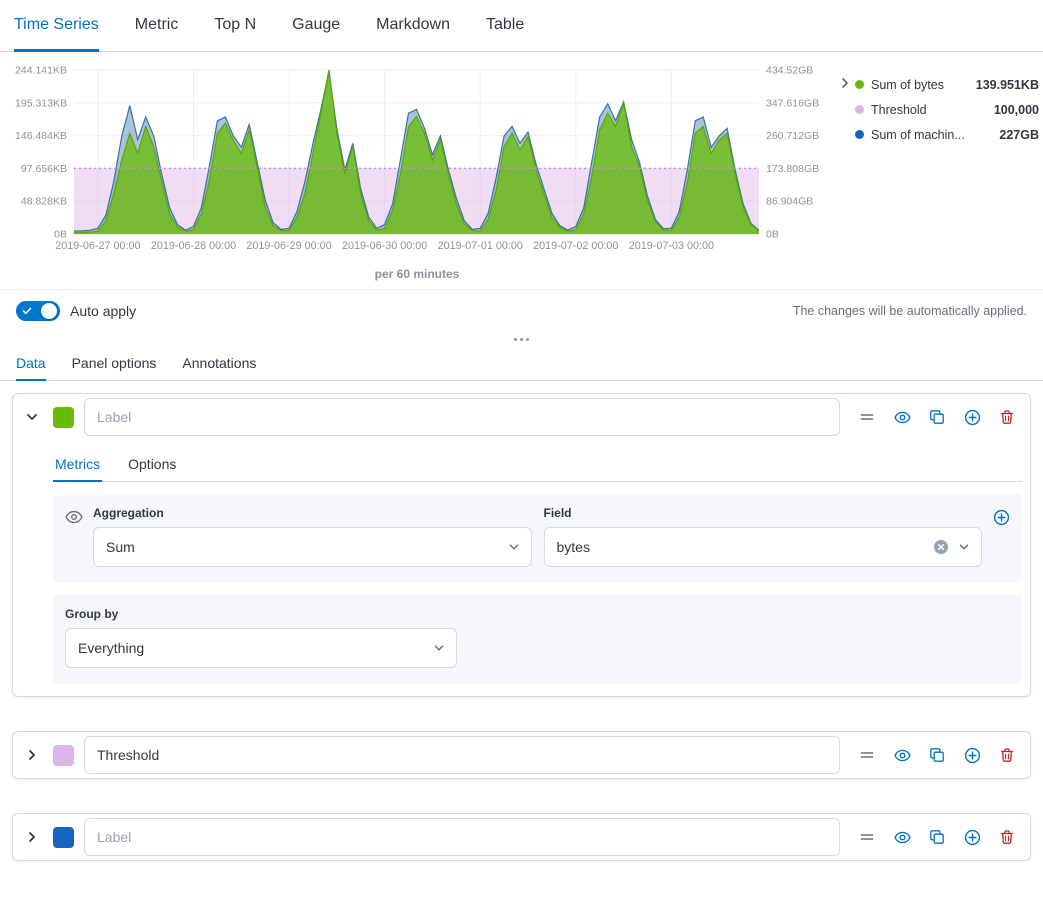 The height and width of the screenshot is (897, 1043). Describe the element at coordinates (1019, 134) in the screenshot. I see `legend-value: 227GB` at that location.